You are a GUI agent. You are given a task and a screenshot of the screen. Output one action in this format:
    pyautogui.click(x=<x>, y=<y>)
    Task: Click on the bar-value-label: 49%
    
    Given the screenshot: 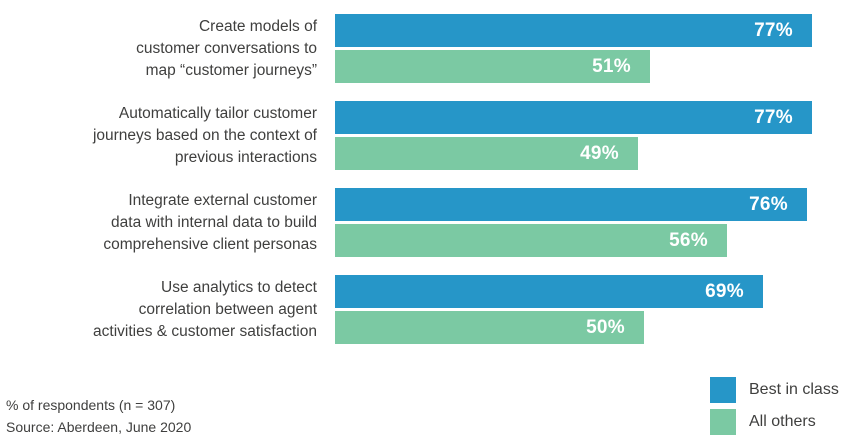 What is the action you would take?
    pyautogui.click(x=599, y=153)
    